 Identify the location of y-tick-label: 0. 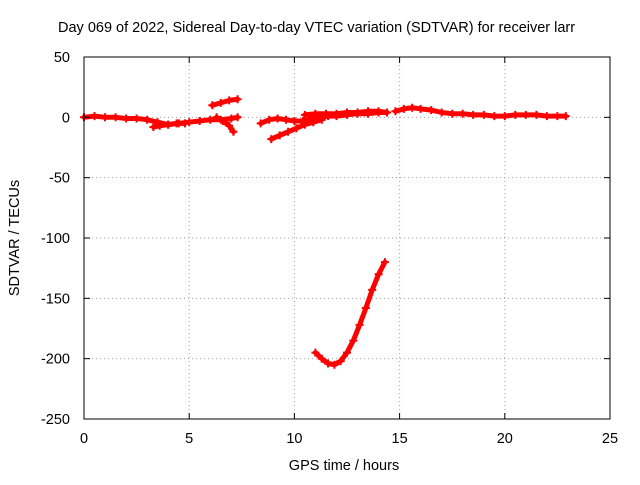
(66, 118).